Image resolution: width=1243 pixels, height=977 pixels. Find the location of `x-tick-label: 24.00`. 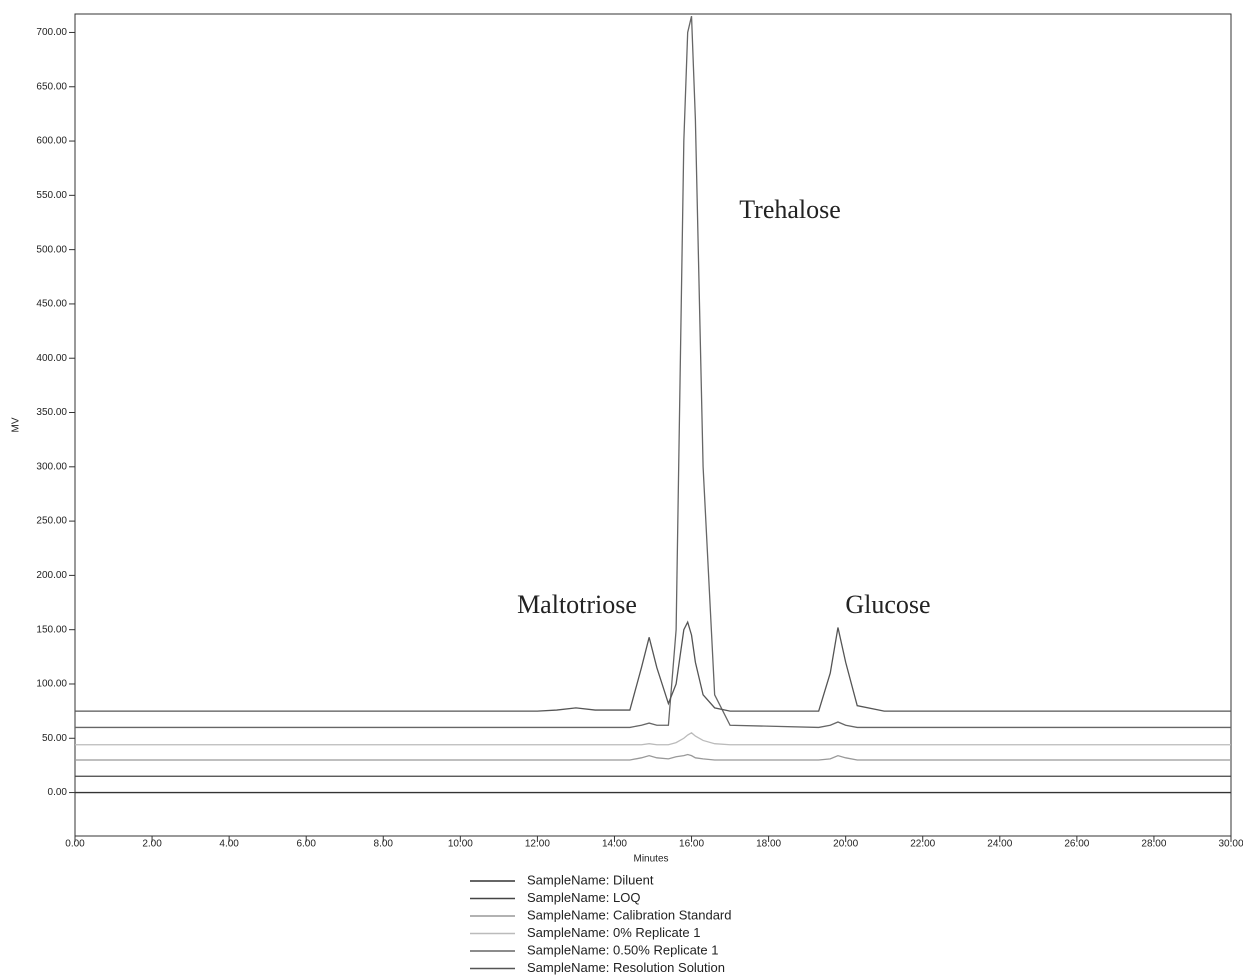

x-tick-label: 24.00 is located at coordinates (999, 844).